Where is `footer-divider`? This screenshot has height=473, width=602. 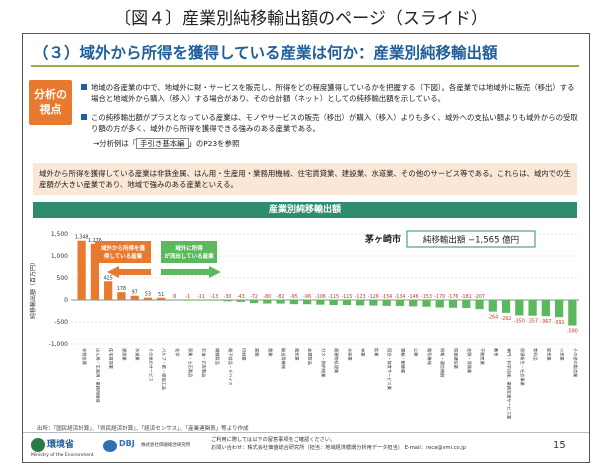 footer-divider is located at coordinates (306, 432).